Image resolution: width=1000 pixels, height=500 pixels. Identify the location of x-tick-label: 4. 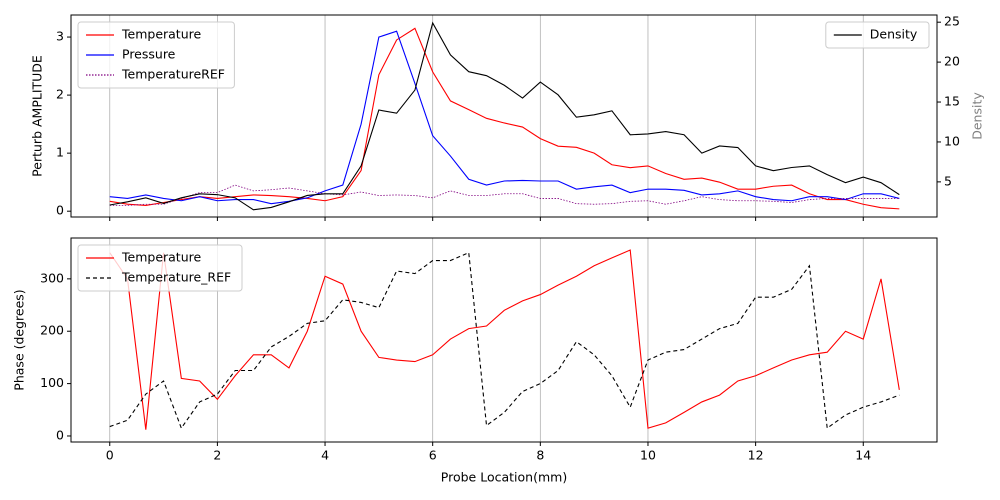
(325, 455).